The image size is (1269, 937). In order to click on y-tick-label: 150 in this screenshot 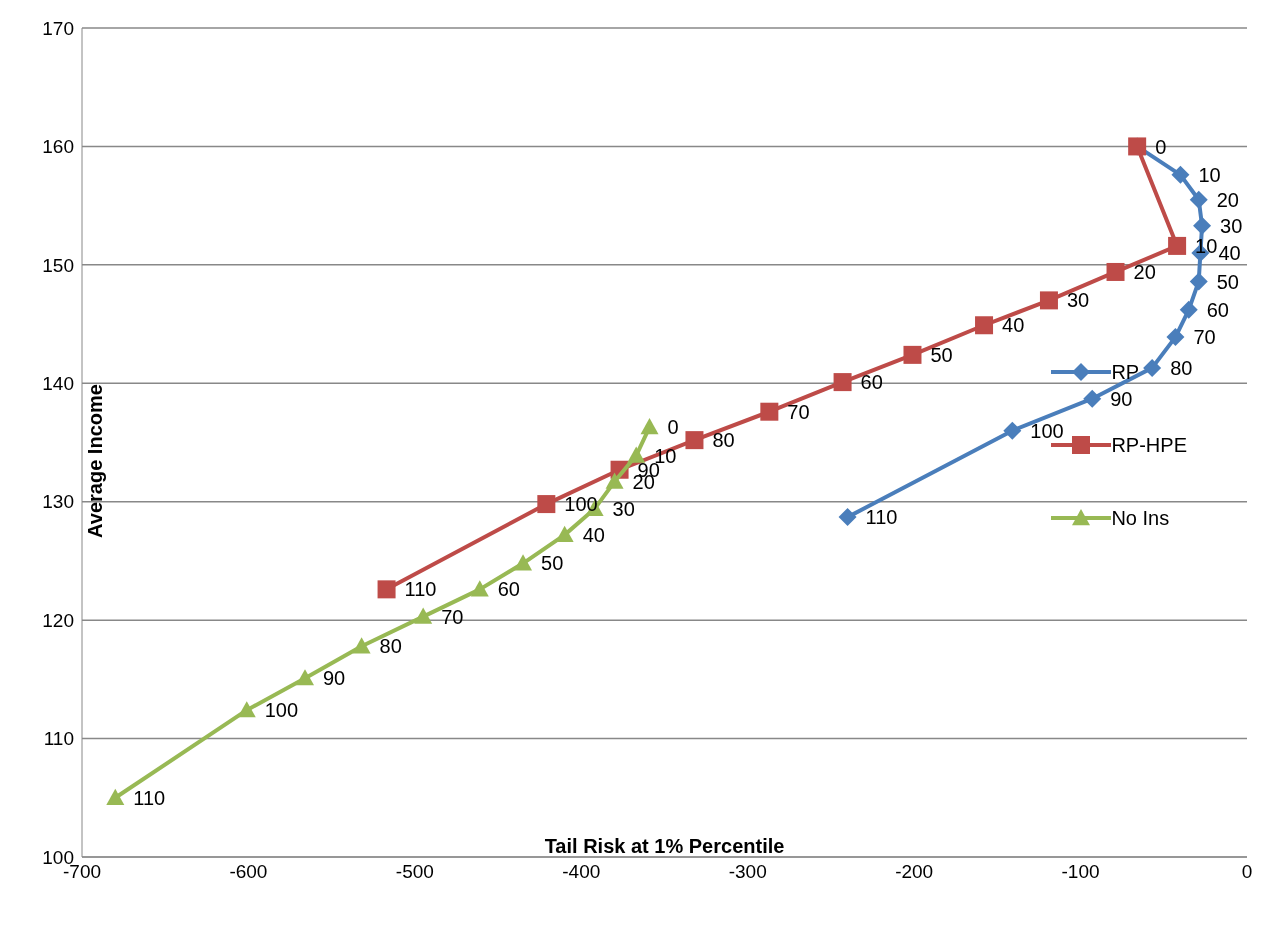, I will do `click(58, 265)`.